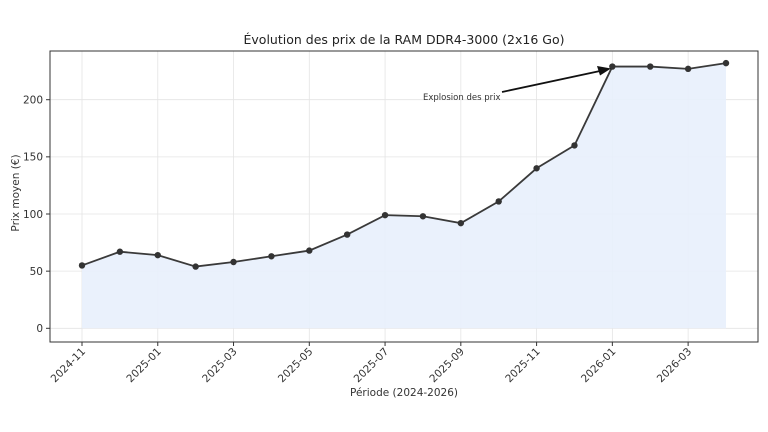  I want to click on y-tick-label: 0, so click(39, 329).